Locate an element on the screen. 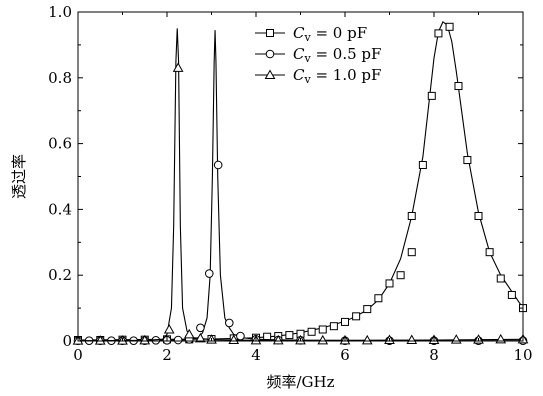 The width and height of the screenshot is (543, 396). y-axis-label: 透过率 is located at coordinates (19, 176).